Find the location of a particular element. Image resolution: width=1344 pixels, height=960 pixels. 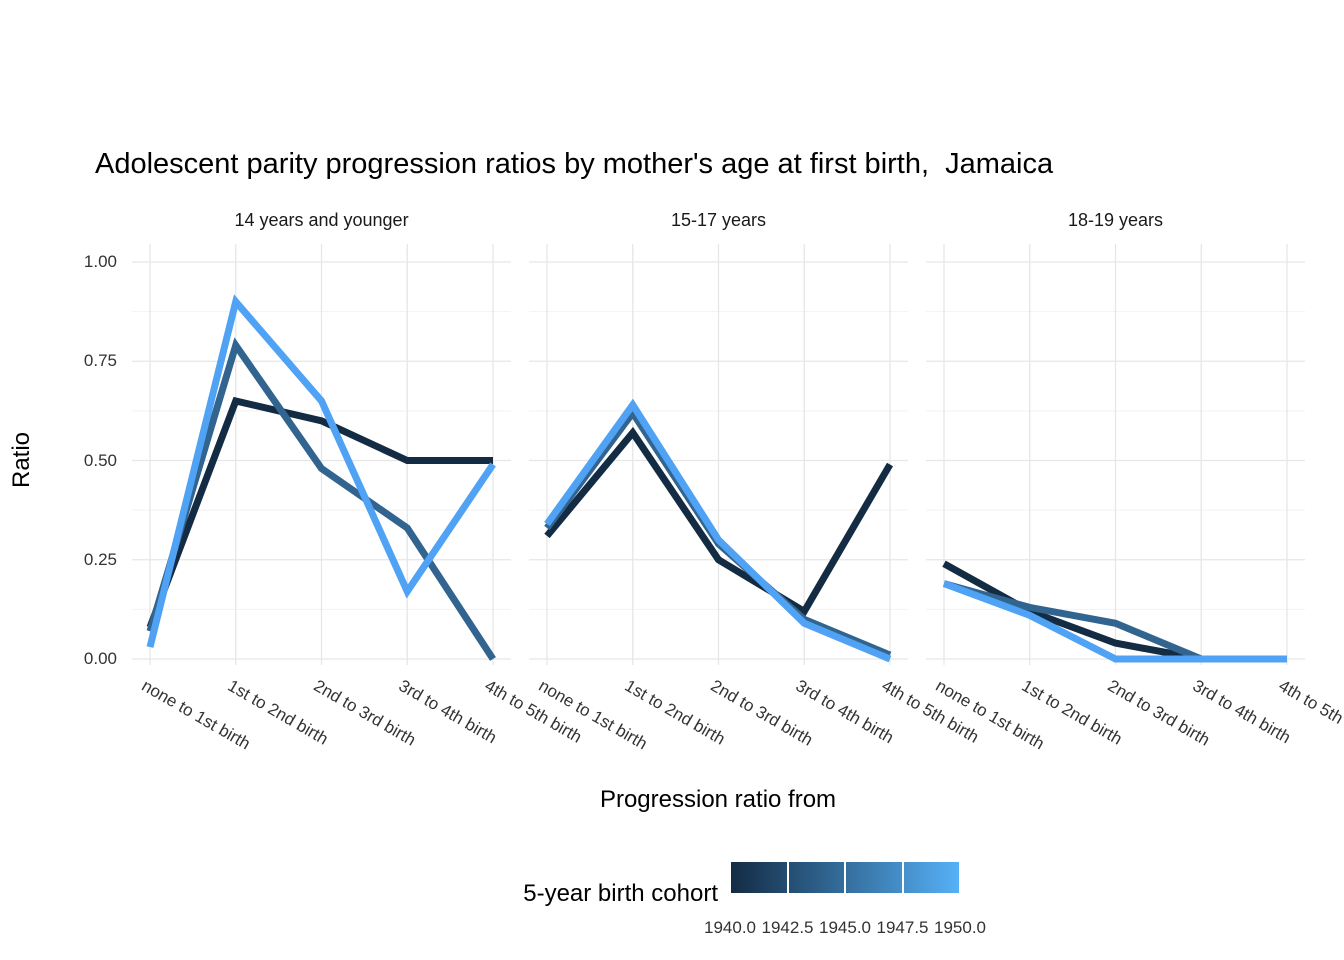

legend-tick-label: 1942.5 is located at coordinates (787, 927).